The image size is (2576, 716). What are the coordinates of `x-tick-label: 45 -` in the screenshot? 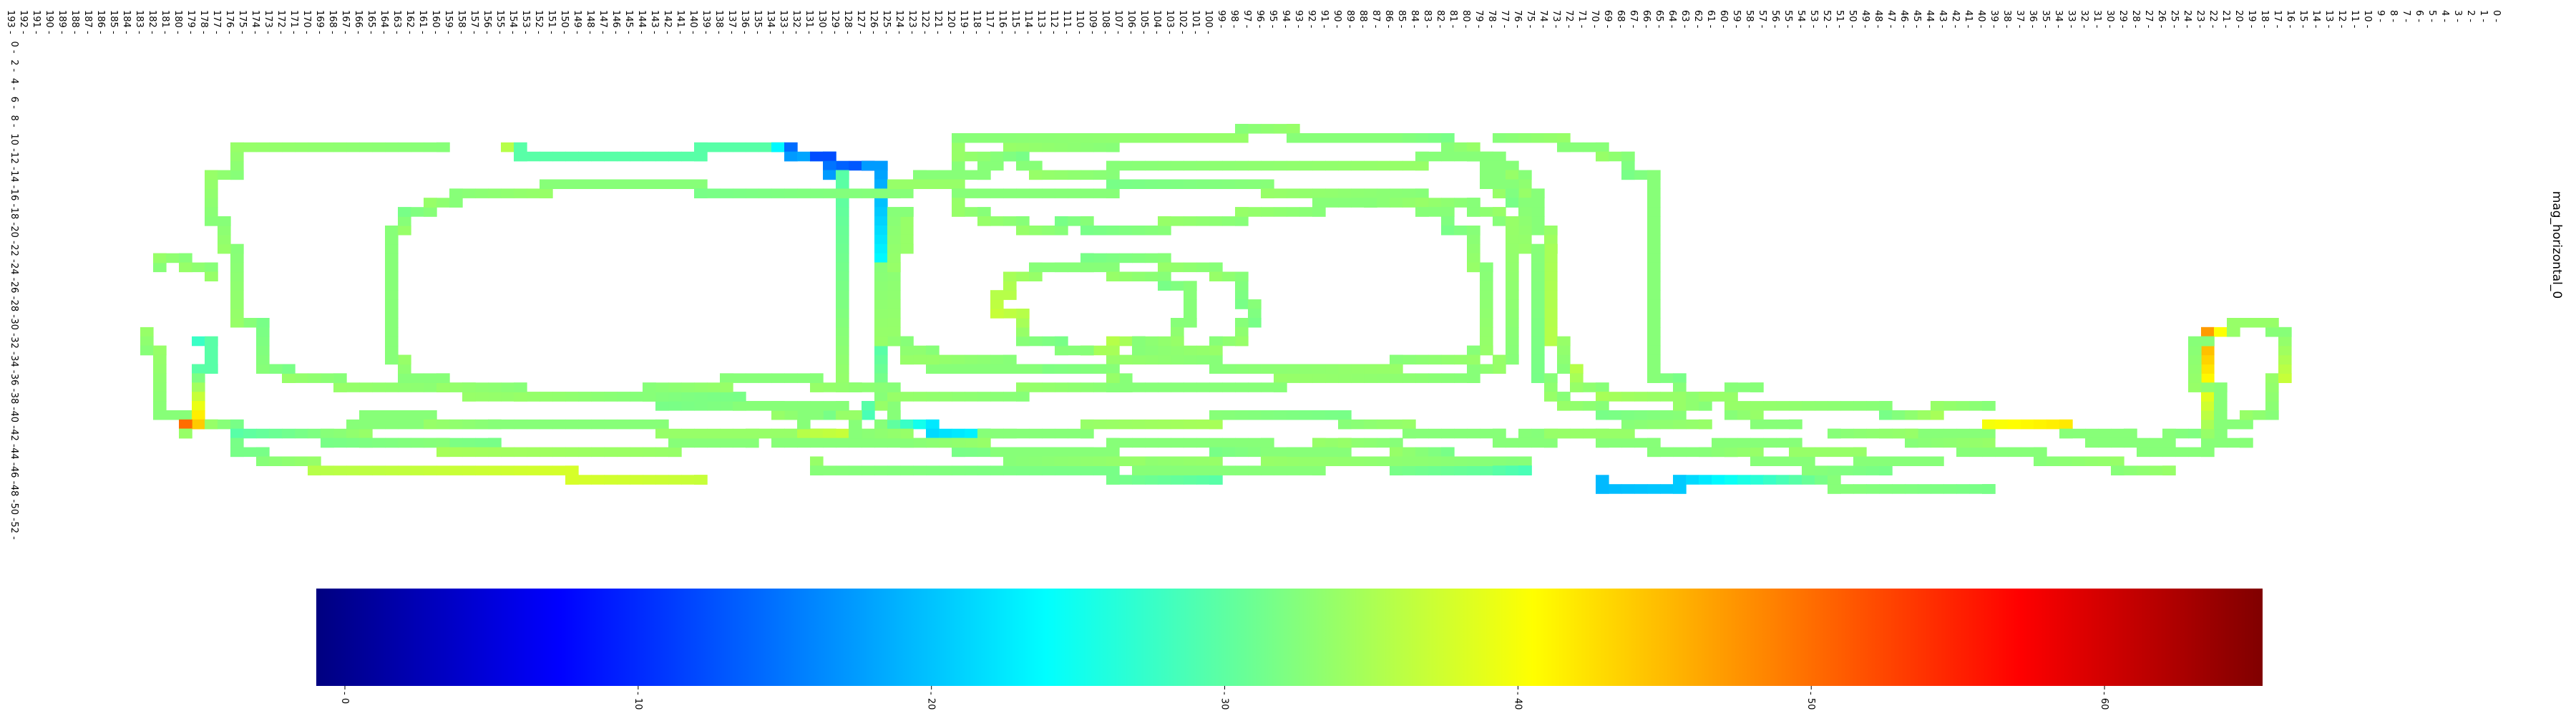 It's located at (1916, 19).